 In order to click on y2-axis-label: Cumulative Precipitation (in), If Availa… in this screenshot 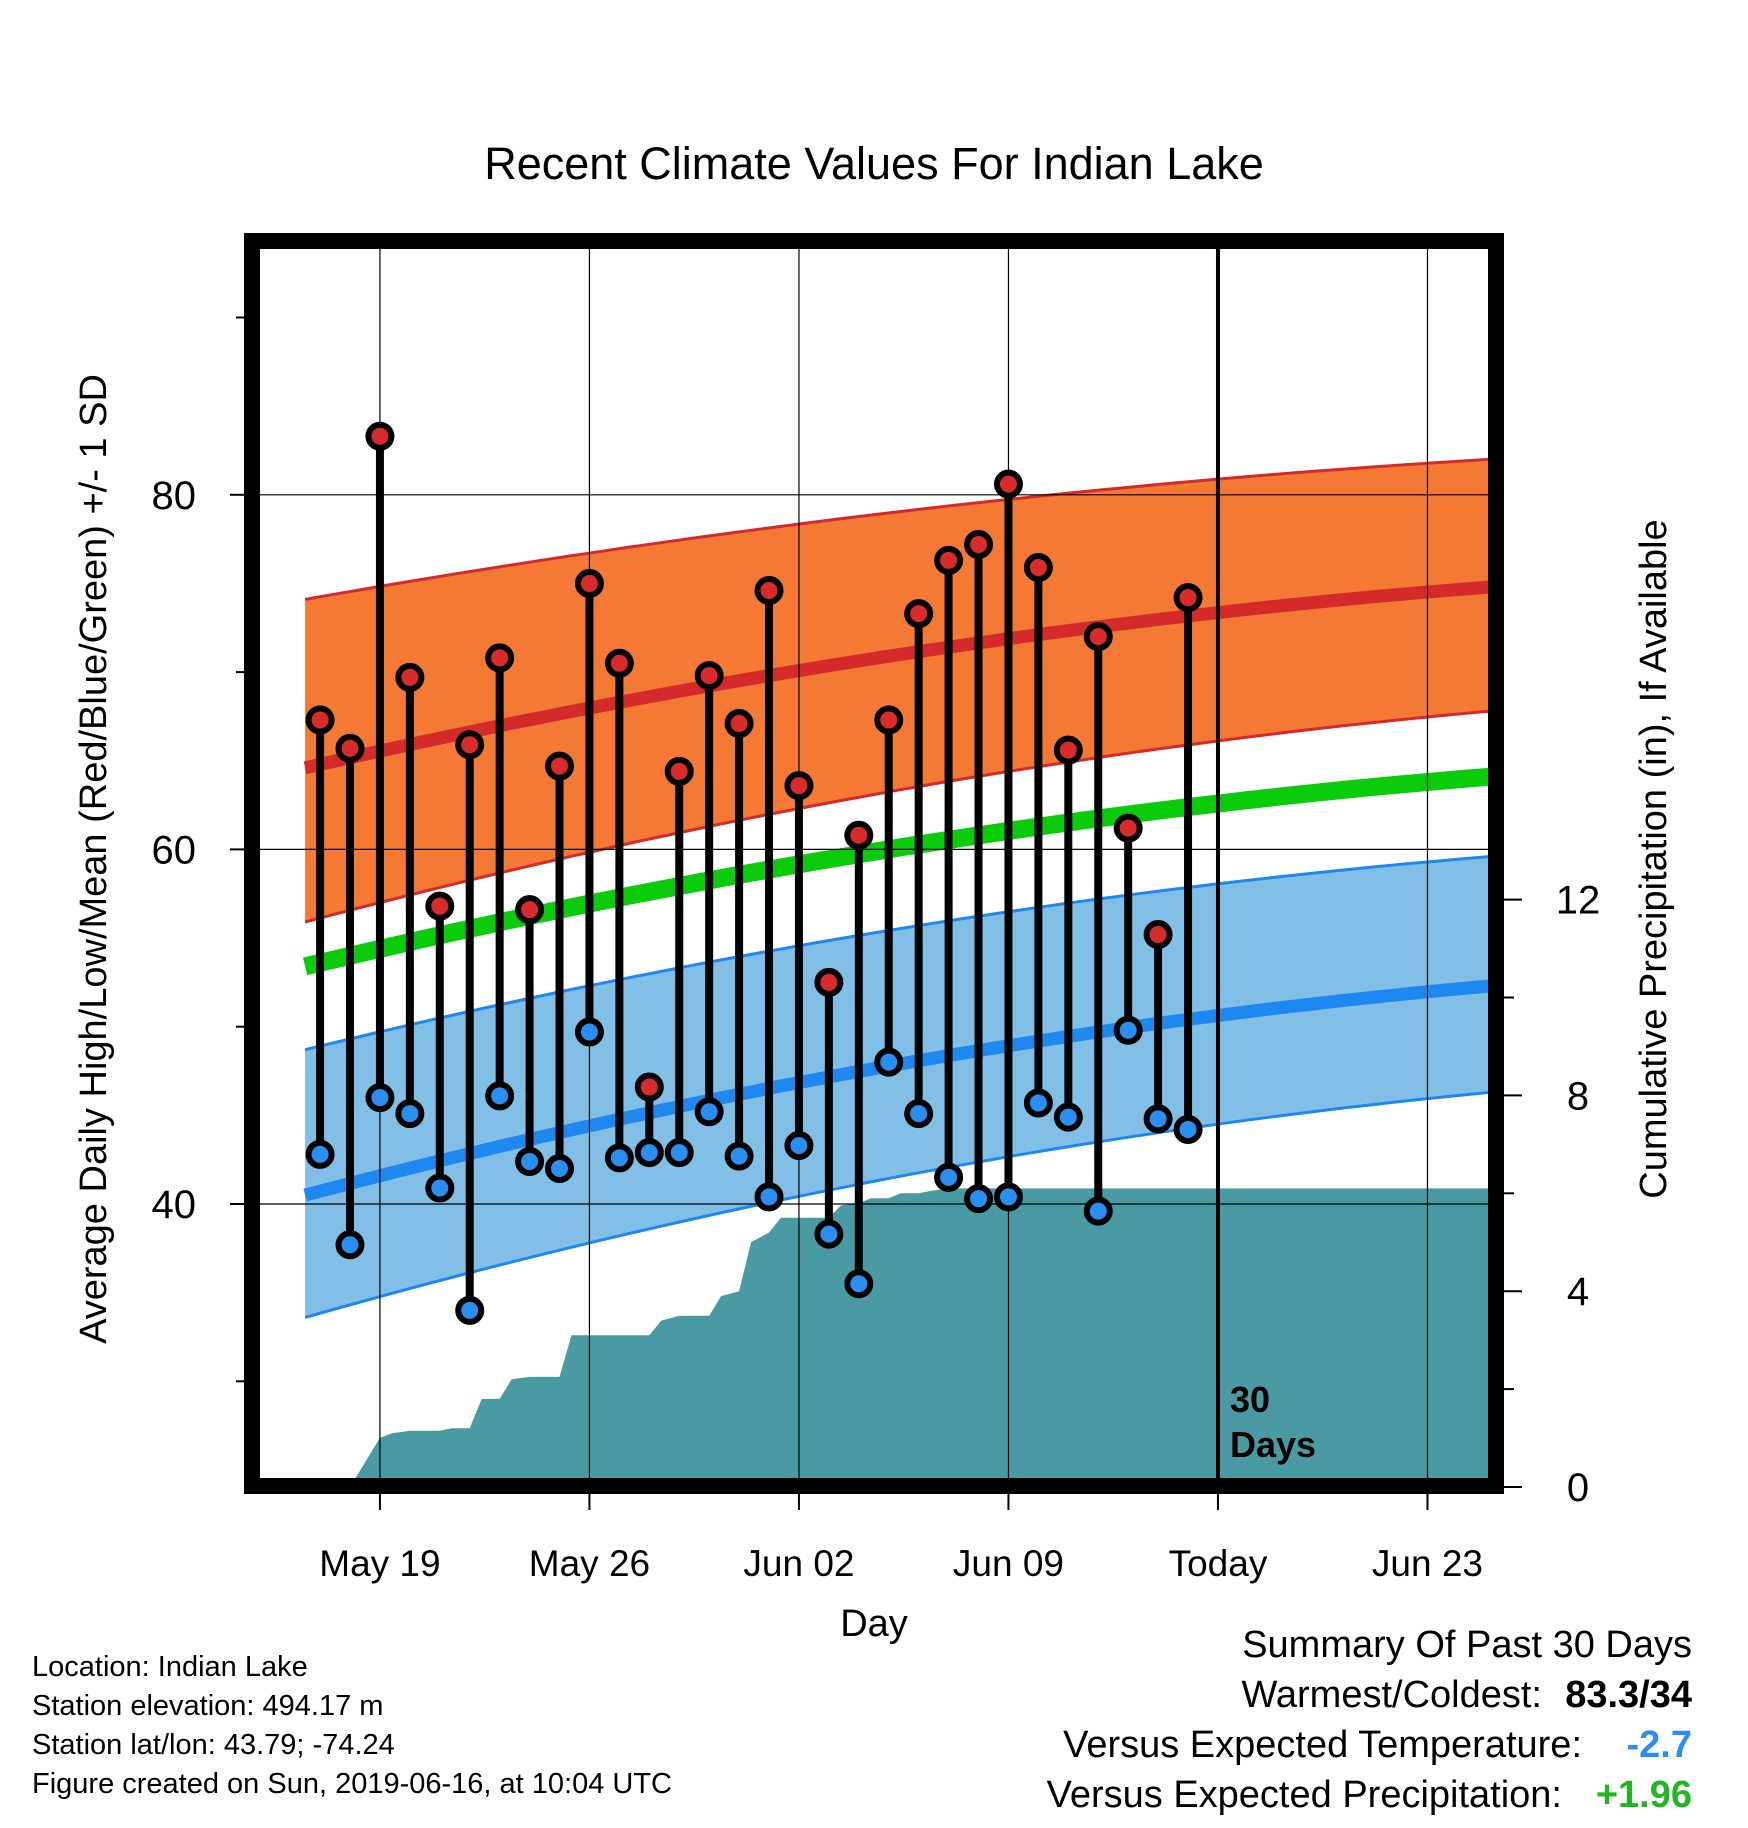, I will do `click(1654, 858)`.